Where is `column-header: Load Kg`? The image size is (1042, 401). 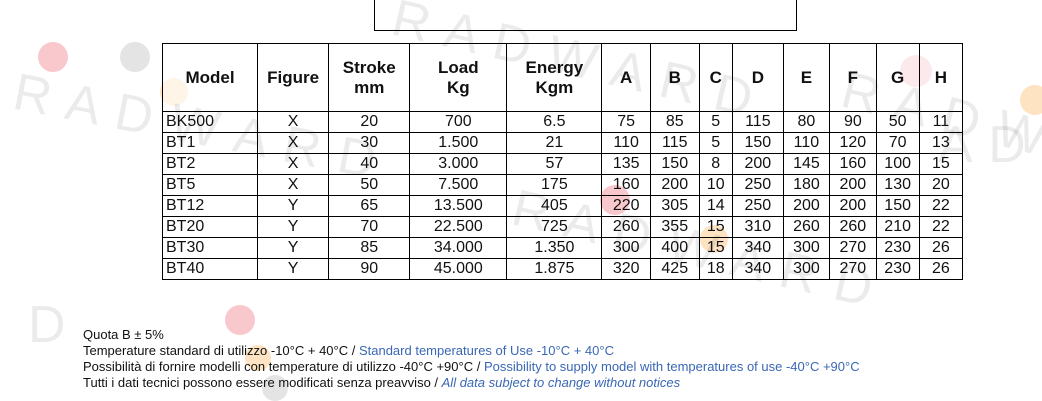 column-header: Load Kg is located at coordinates (458, 77).